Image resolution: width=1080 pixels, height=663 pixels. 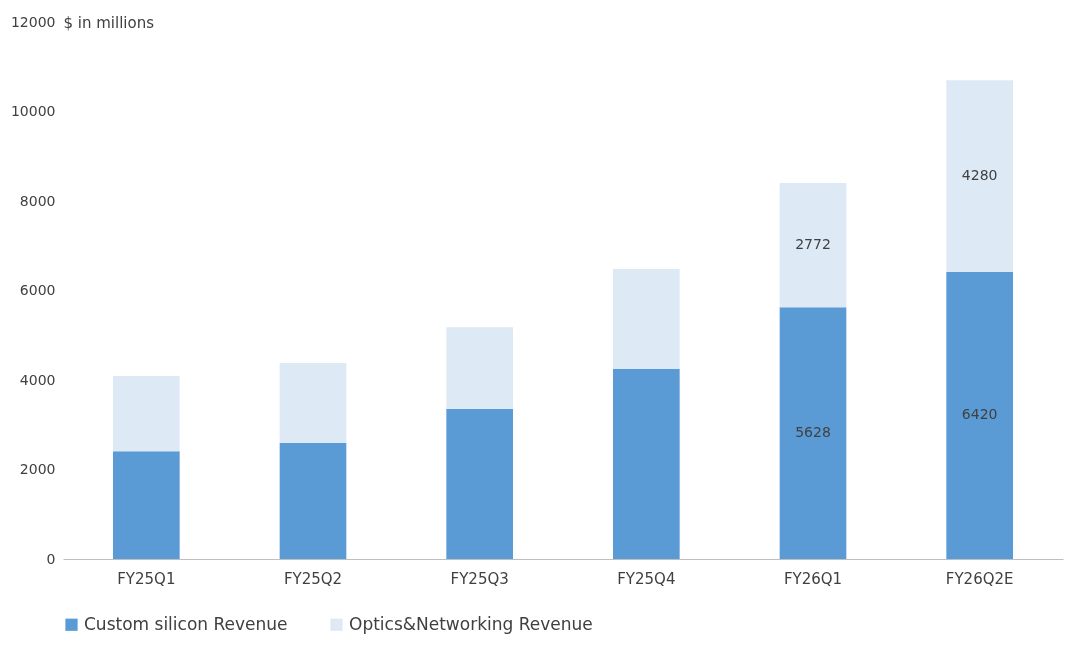 I want to click on data-label: 6420, so click(x=979, y=414).